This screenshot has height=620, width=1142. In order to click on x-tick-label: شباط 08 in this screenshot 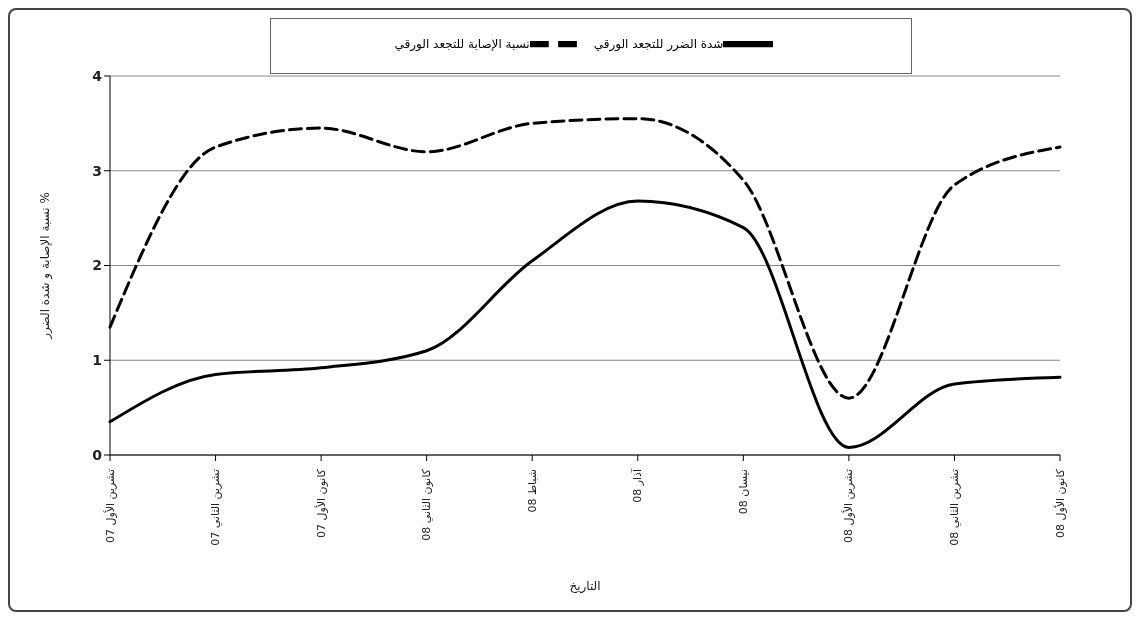, I will do `click(532, 491)`.